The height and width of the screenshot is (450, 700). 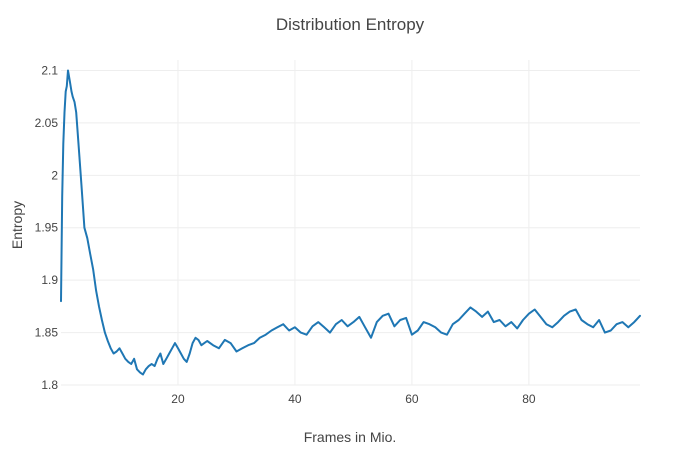 I want to click on y-tick-label: 1.95, so click(x=47, y=228).